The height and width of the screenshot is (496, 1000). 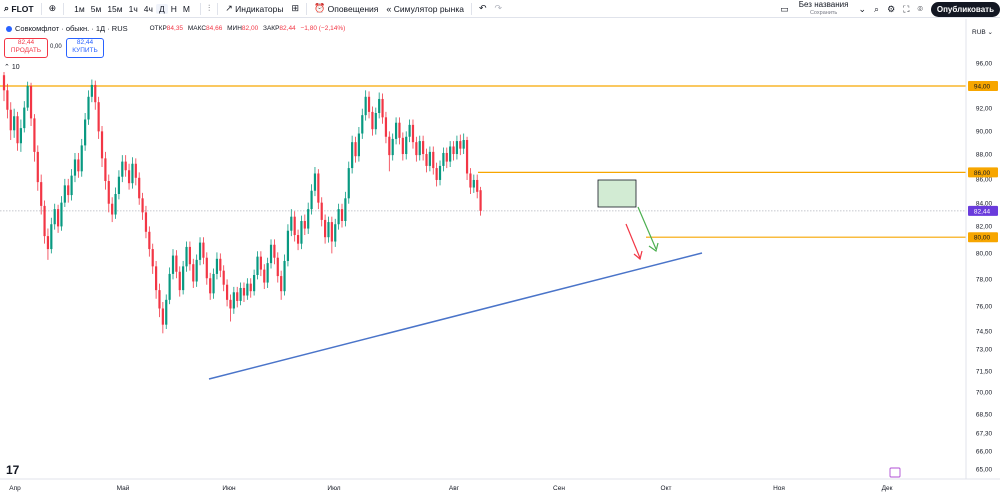 I want to click on layout-name-button: Без названия Сохранить, so click(x=824, y=9).